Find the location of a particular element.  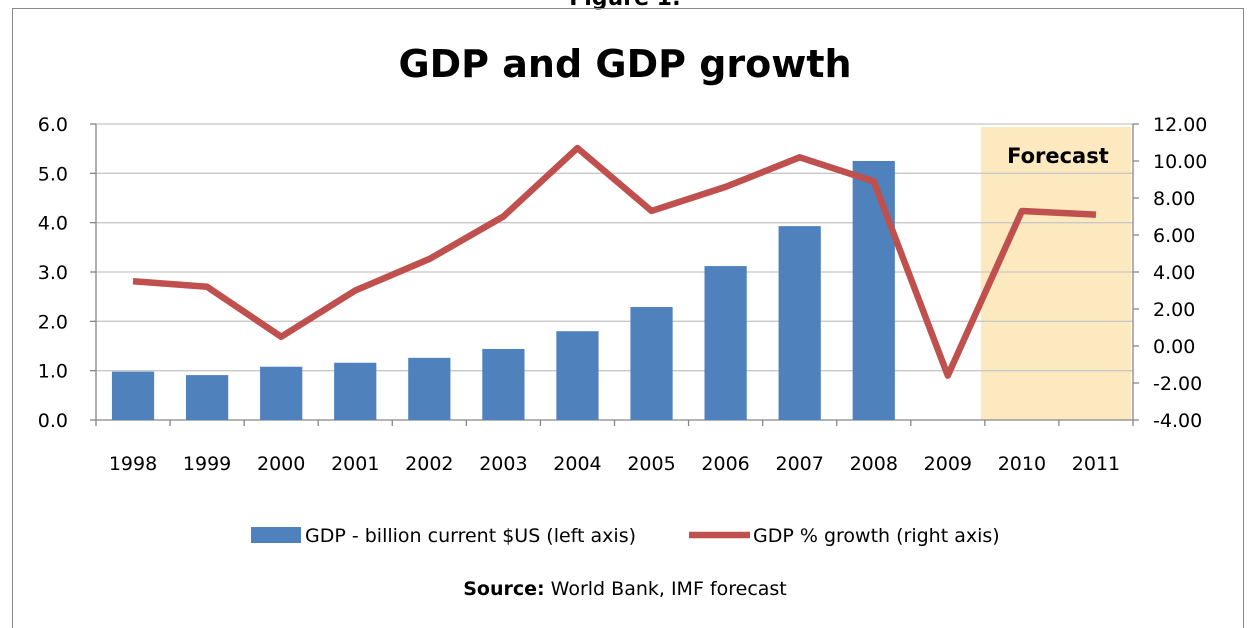

left-tick-label: 0.0 is located at coordinates (53, 421).